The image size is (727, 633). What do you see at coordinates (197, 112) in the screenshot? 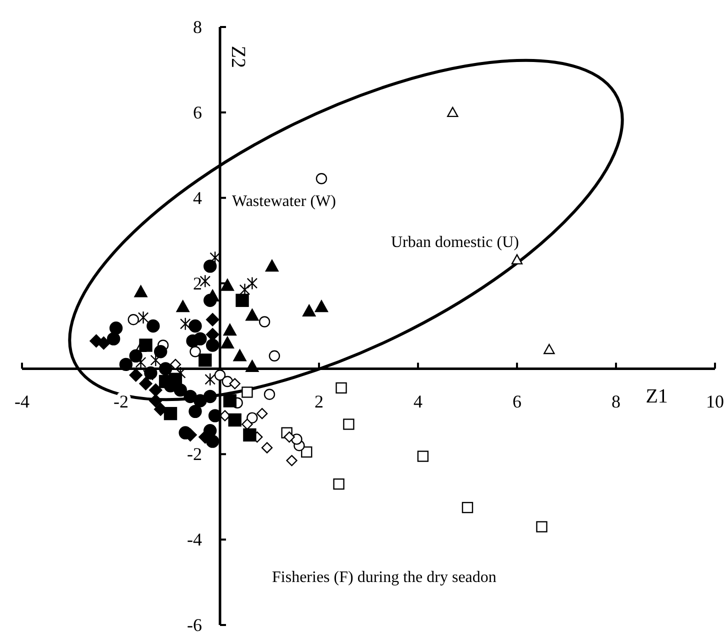
I see `y-tick-label: 6` at bounding box center [197, 112].